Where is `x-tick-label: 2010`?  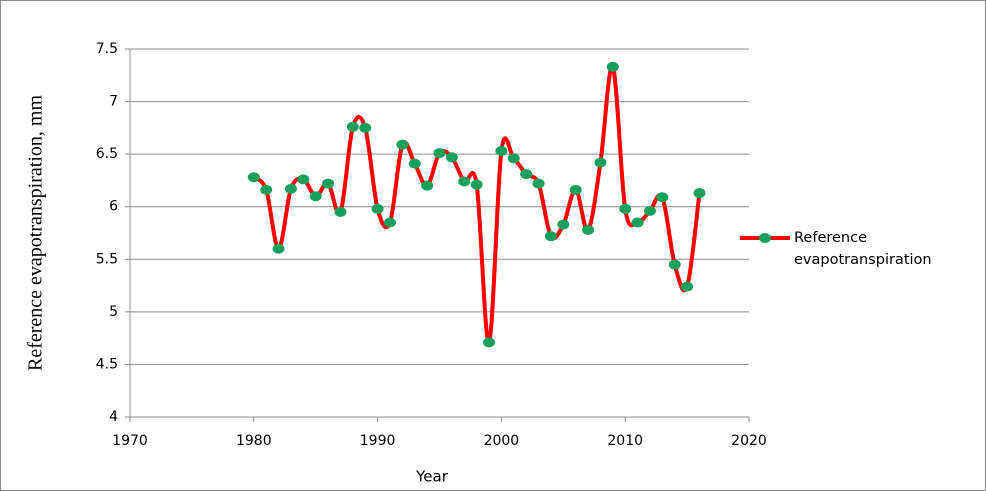
x-tick-label: 2010 is located at coordinates (625, 441).